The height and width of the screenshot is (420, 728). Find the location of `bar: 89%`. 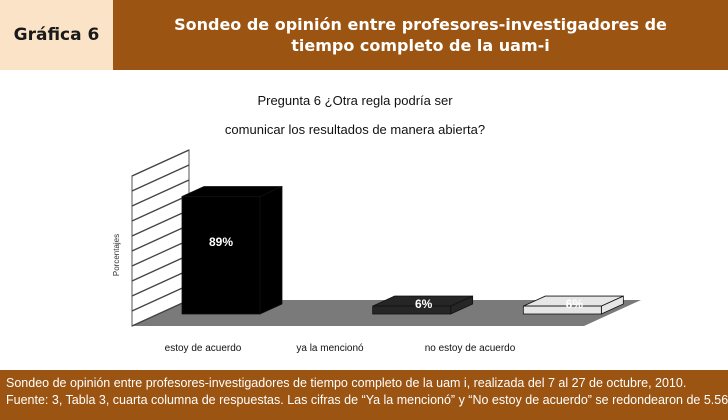

bar: 89% is located at coordinates (232, 250).